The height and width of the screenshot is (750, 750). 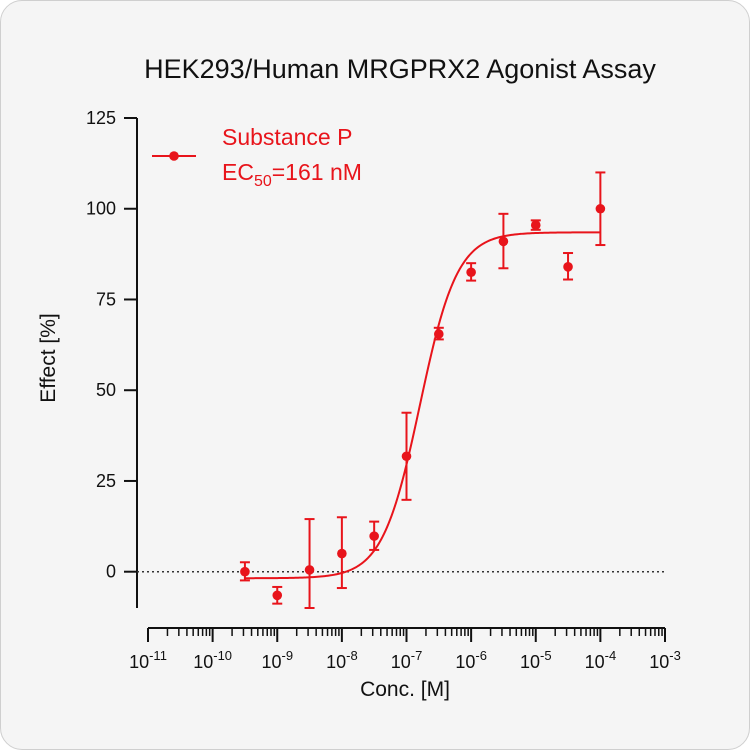 I want to click on y-tick-label: 100, so click(x=101, y=209).